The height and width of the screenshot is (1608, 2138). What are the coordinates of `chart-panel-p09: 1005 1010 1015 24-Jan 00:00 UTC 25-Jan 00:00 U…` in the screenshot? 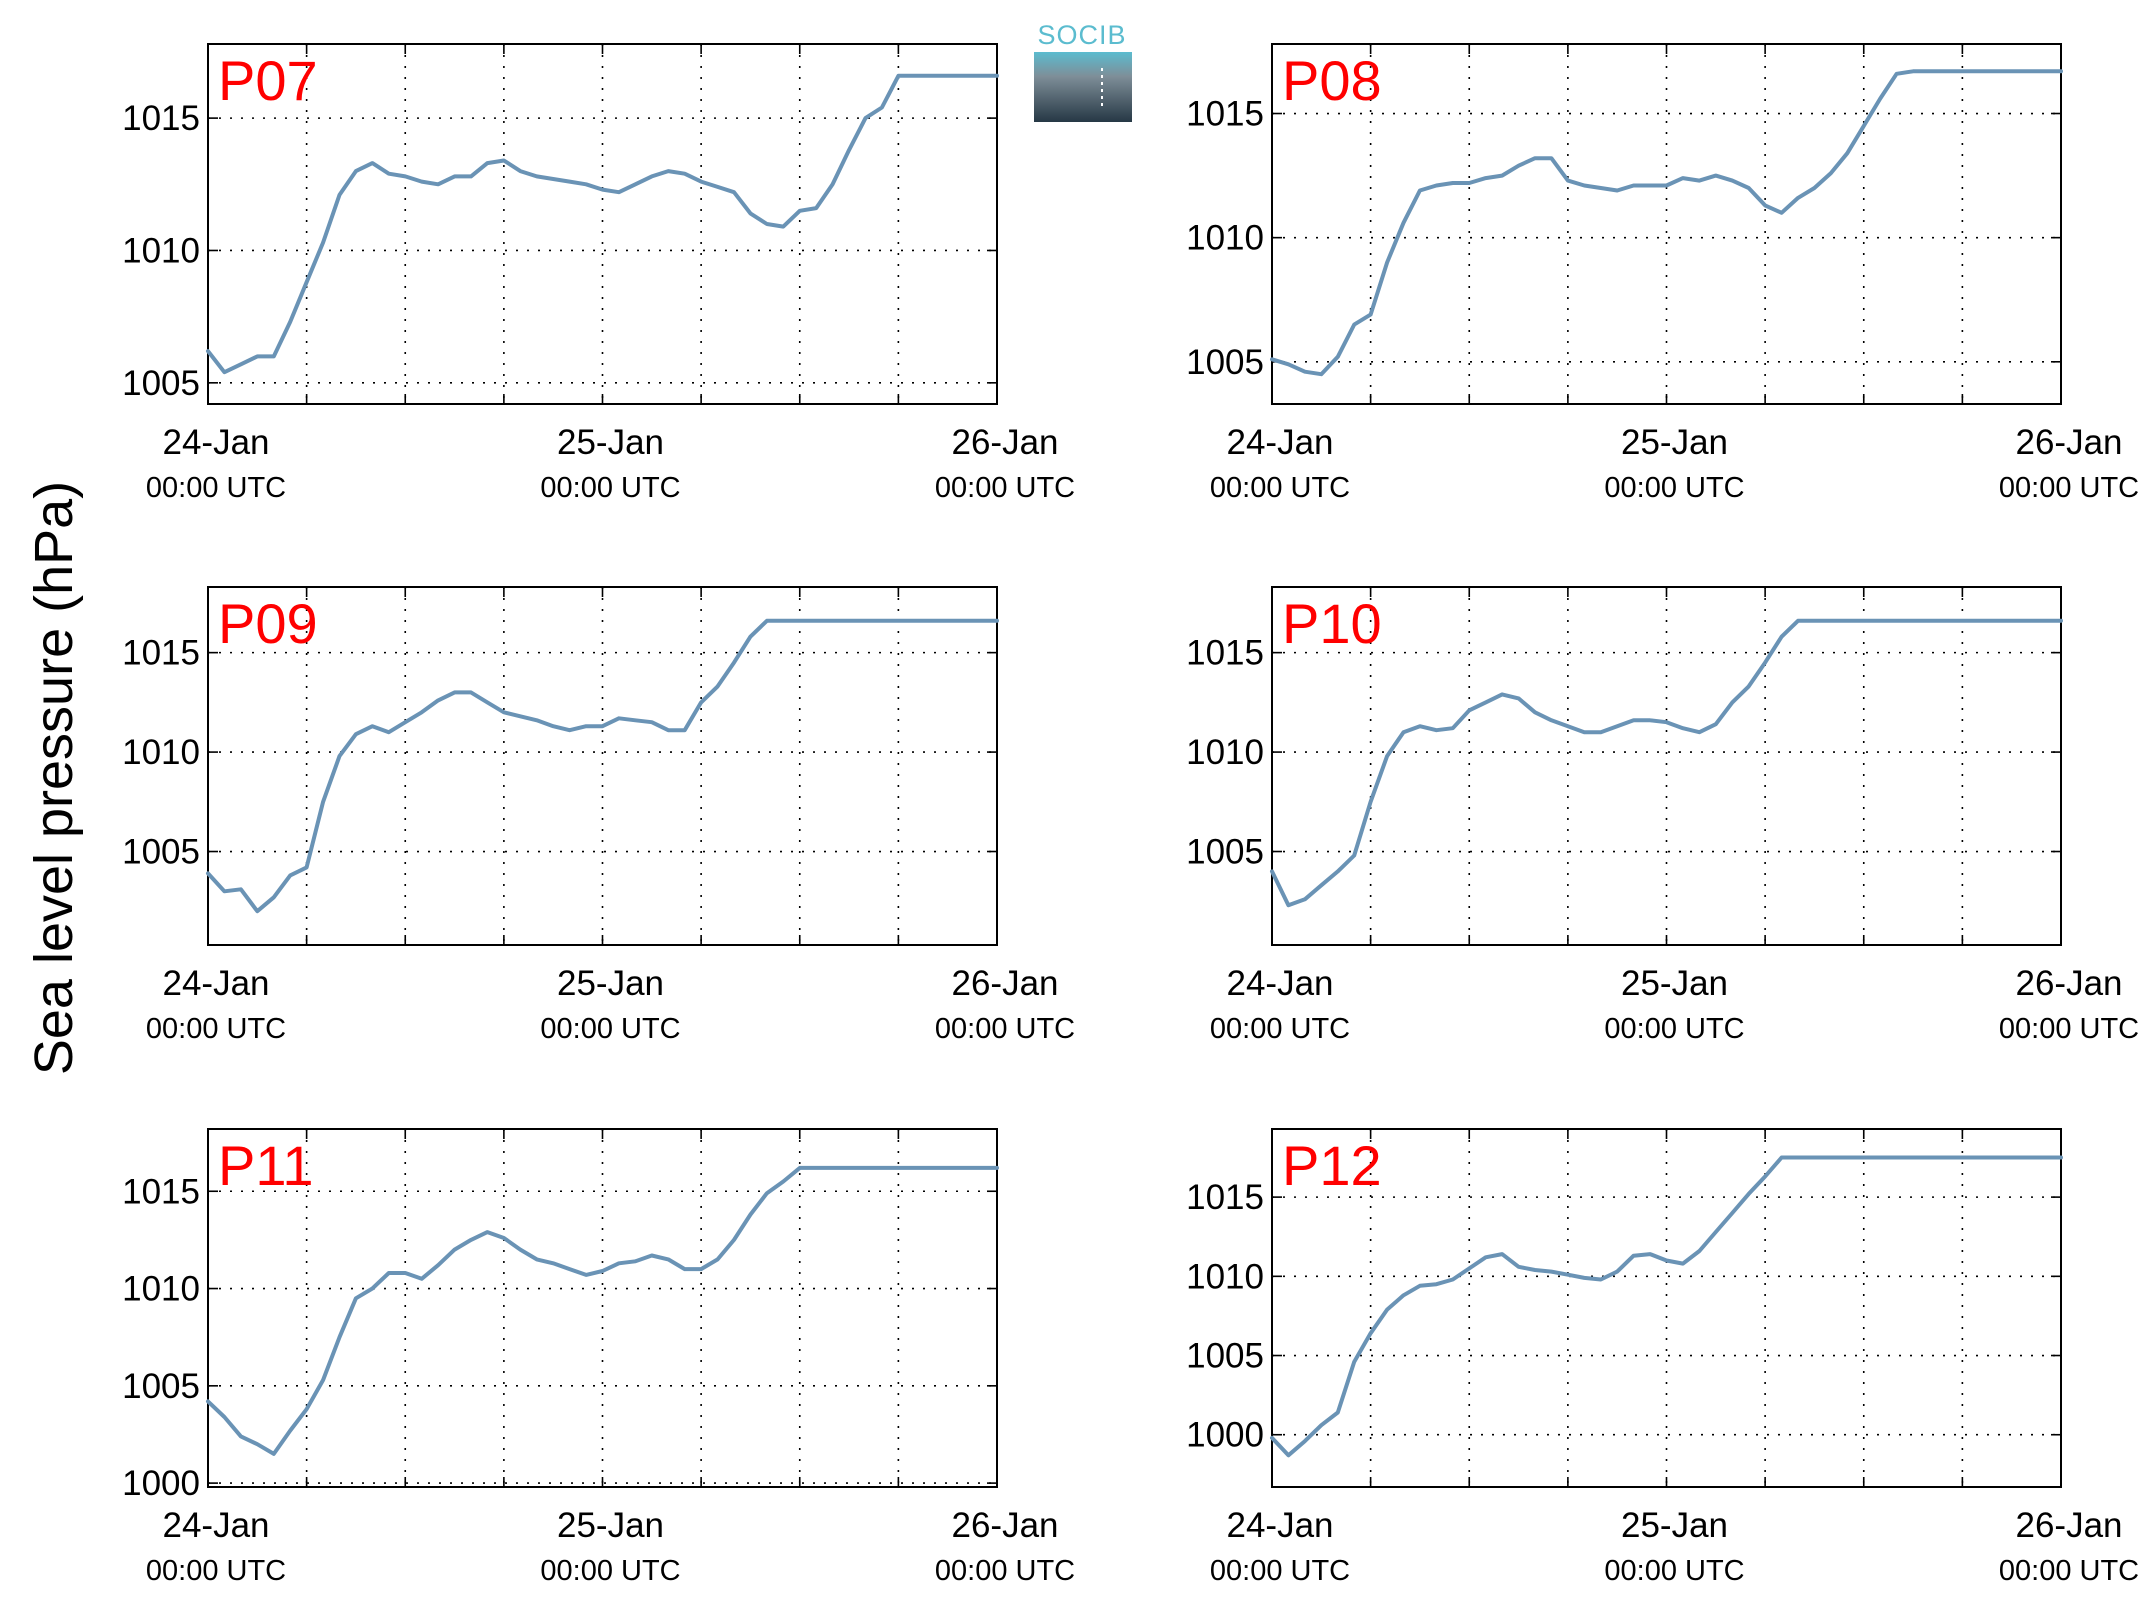 It's located at (598, 815).